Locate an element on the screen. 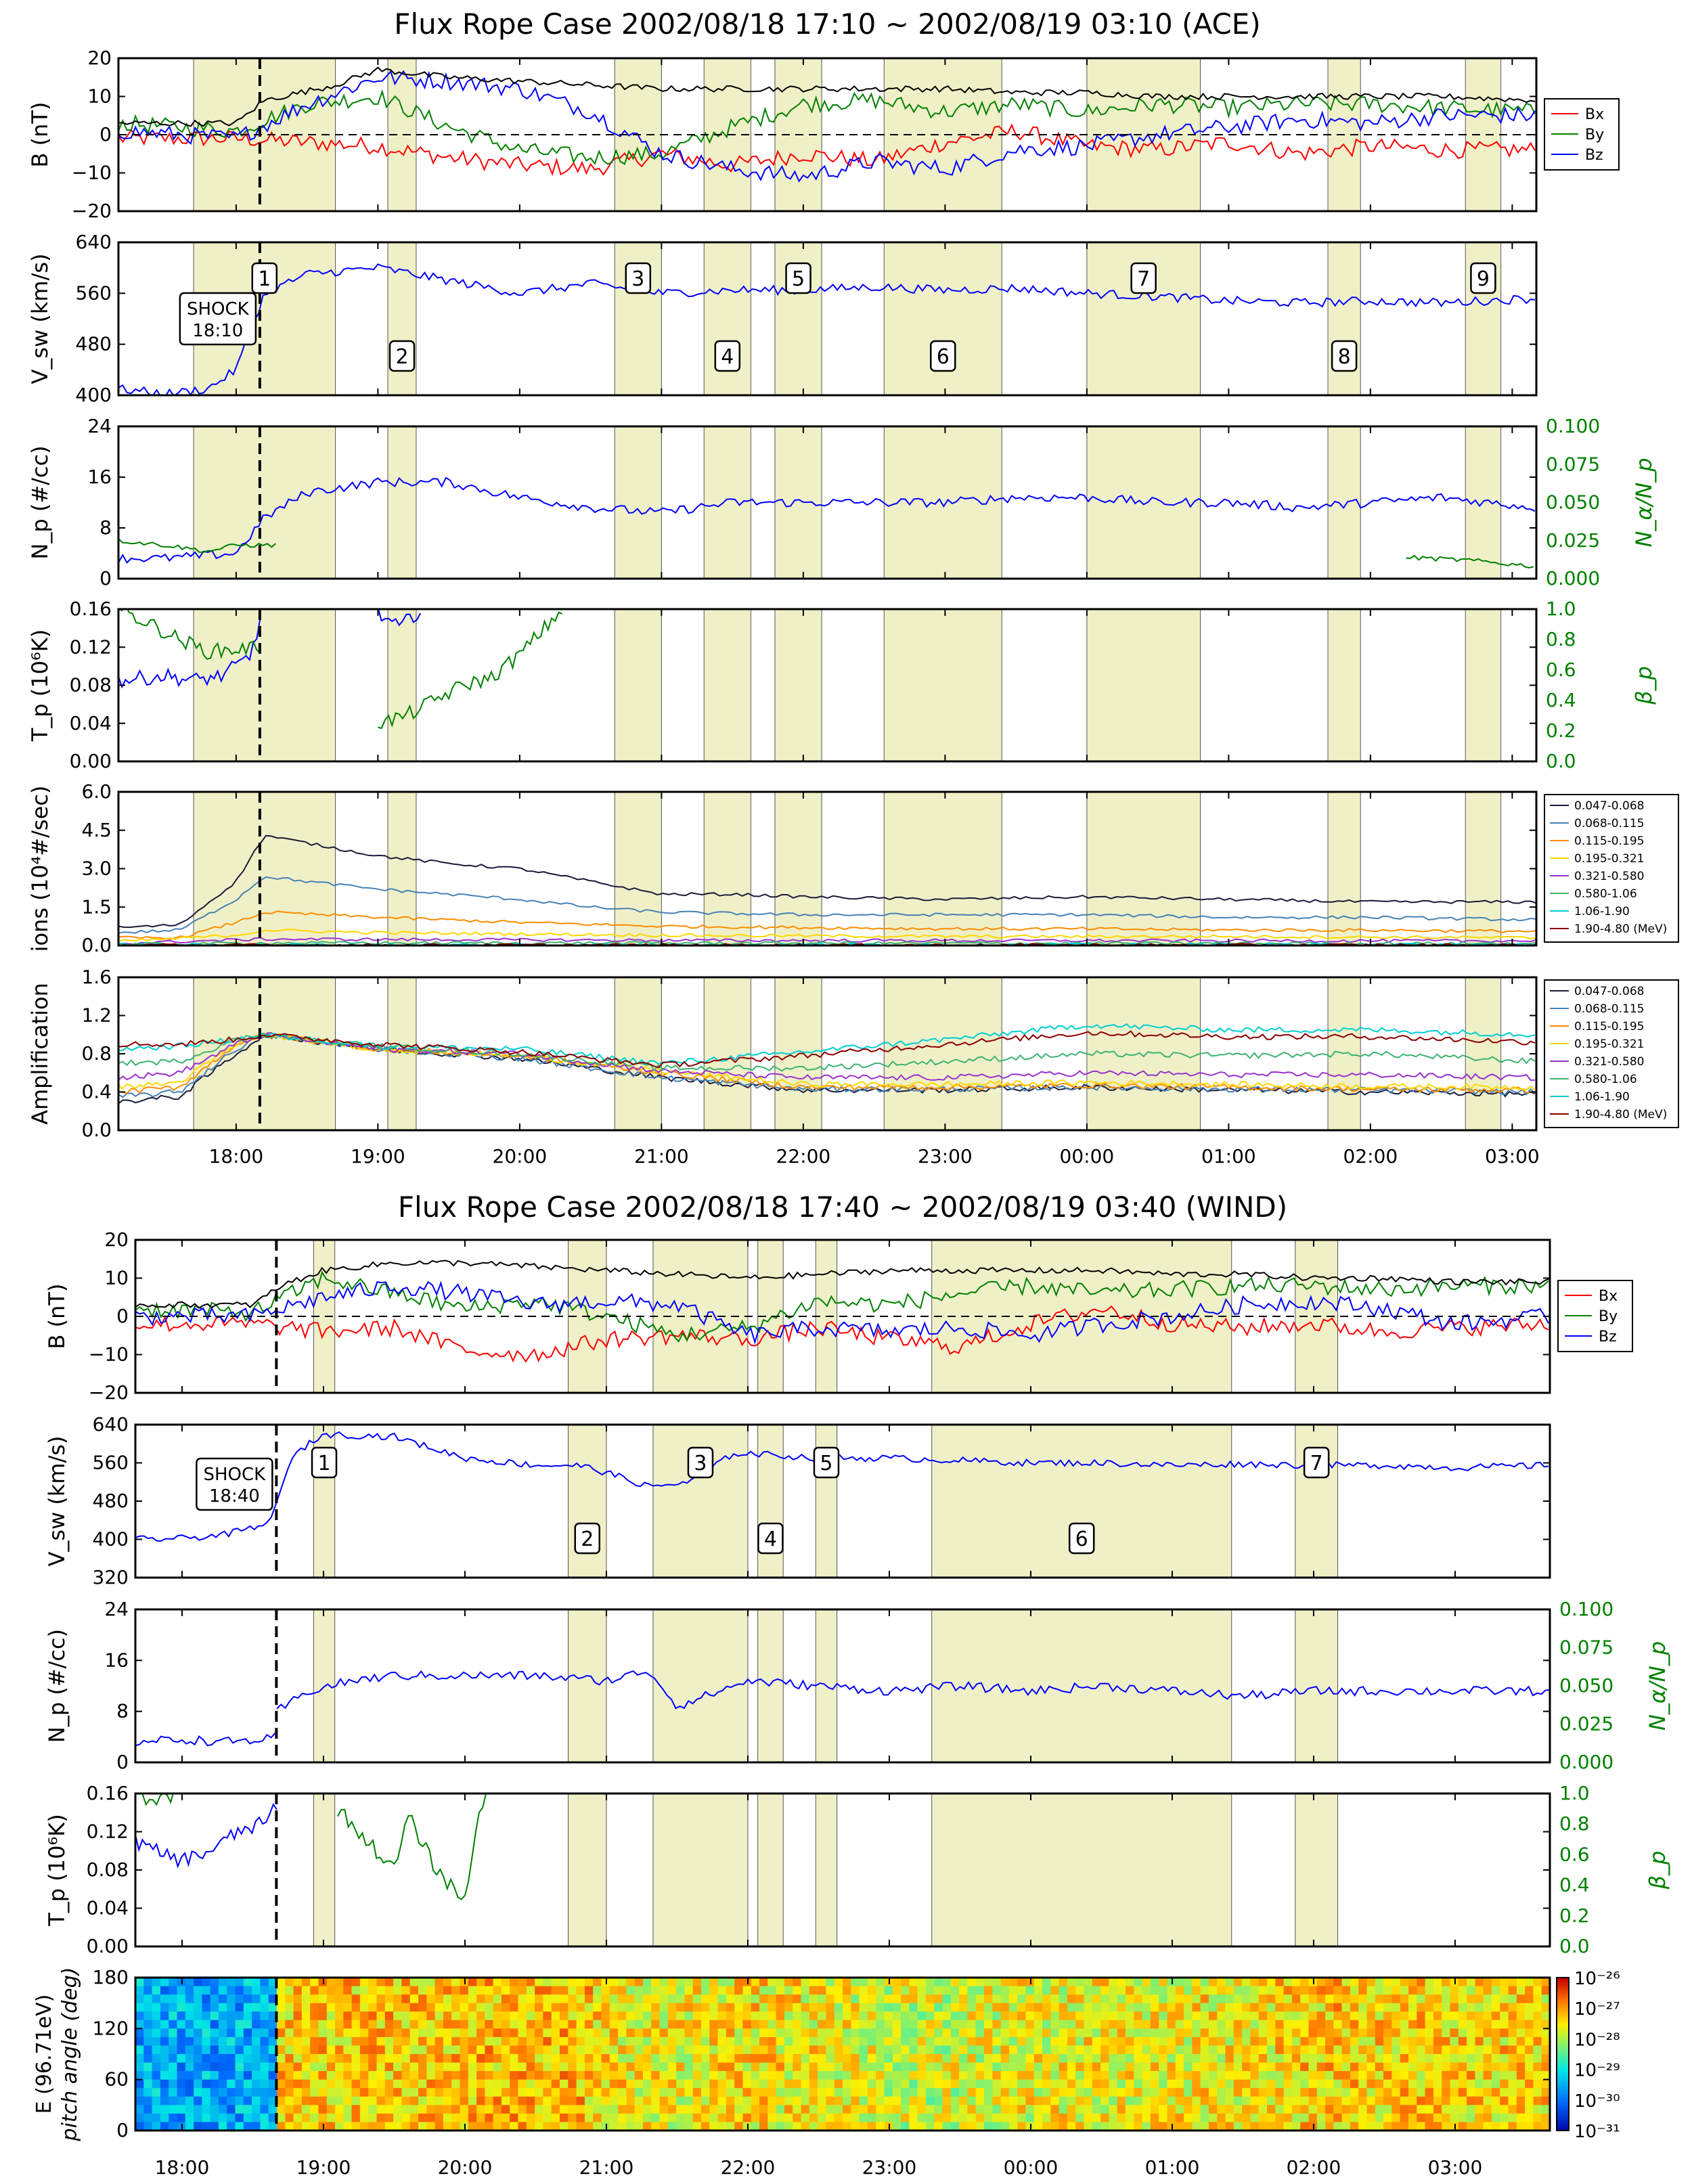 The height and width of the screenshot is (2184, 1692). y-tick-label: −20 is located at coordinates (109, 1393).